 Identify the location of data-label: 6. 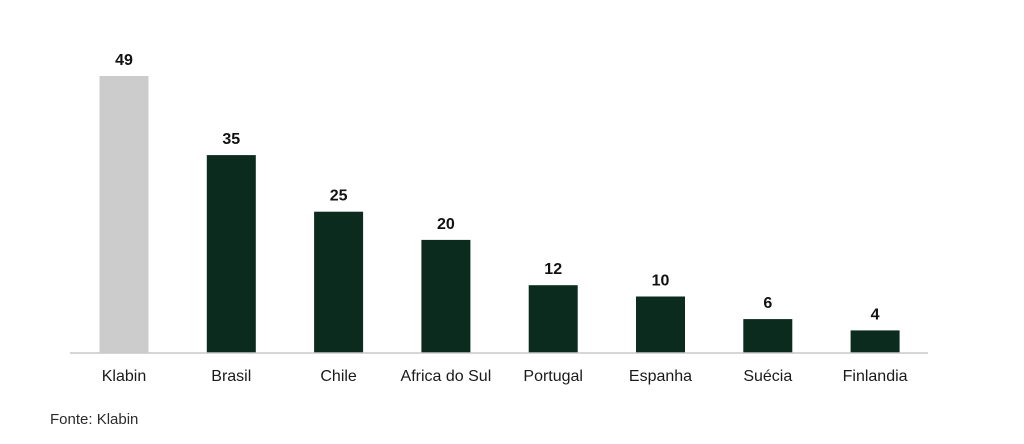
(767, 303).